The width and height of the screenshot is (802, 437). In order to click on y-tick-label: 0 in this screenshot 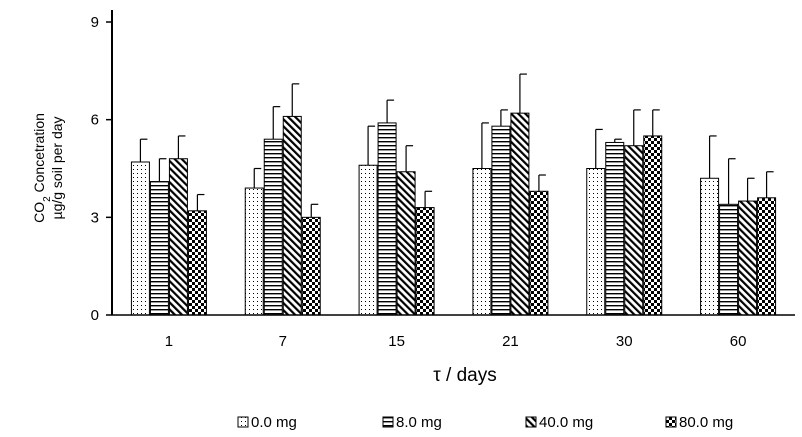, I will do `click(95, 315)`.